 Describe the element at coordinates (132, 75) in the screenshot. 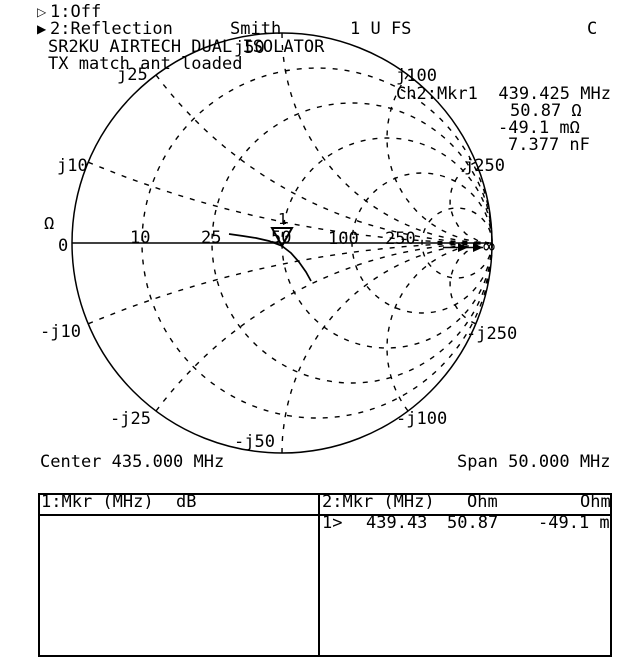

I see `smith-grid-label: j25` at that location.